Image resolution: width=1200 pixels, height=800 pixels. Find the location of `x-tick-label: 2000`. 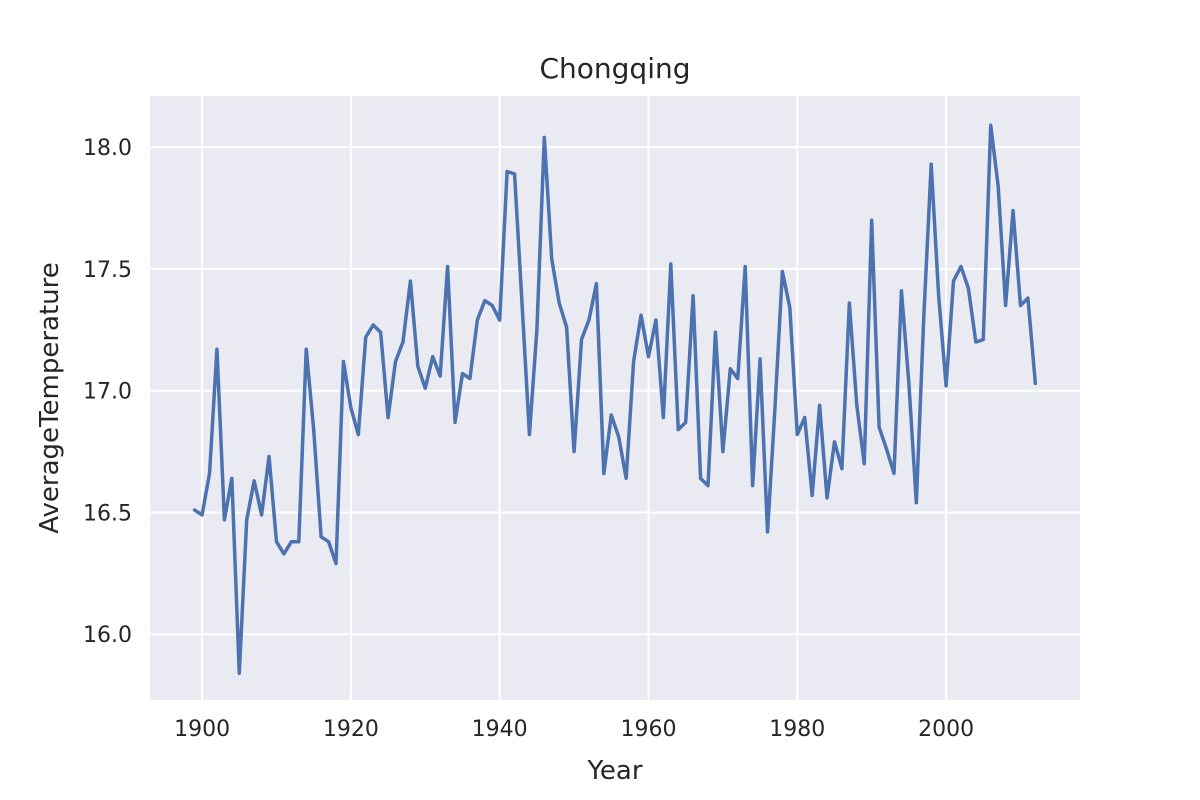

x-tick-label: 2000 is located at coordinates (946, 729).